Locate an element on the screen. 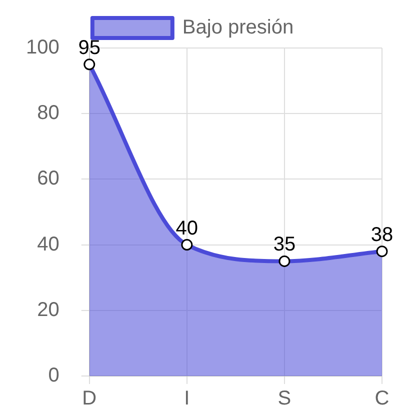 This screenshot has width=394, height=414. data-label: 35 is located at coordinates (284, 245).